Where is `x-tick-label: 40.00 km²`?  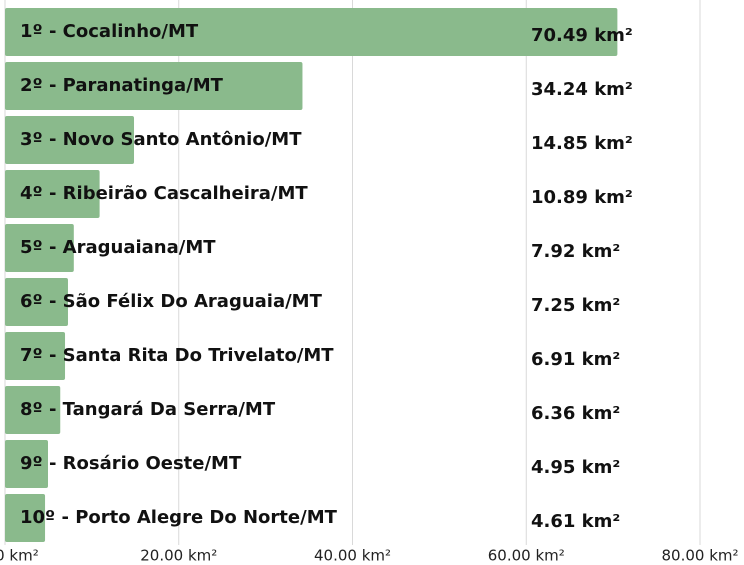 x-tick-label: 40.00 km² is located at coordinates (352, 556).